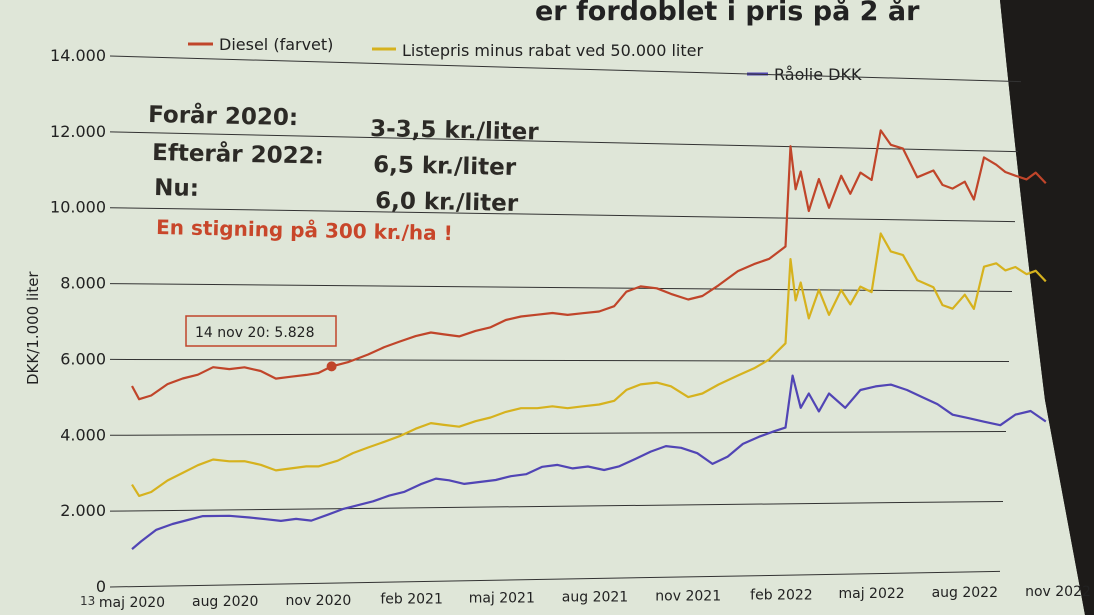 The width and height of the screenshot is (1094, 615). What do you see at coordinates (176, 188) in the screenshot?
I see `annotation-label-now: Nu:` at bounding box center [176, 188].